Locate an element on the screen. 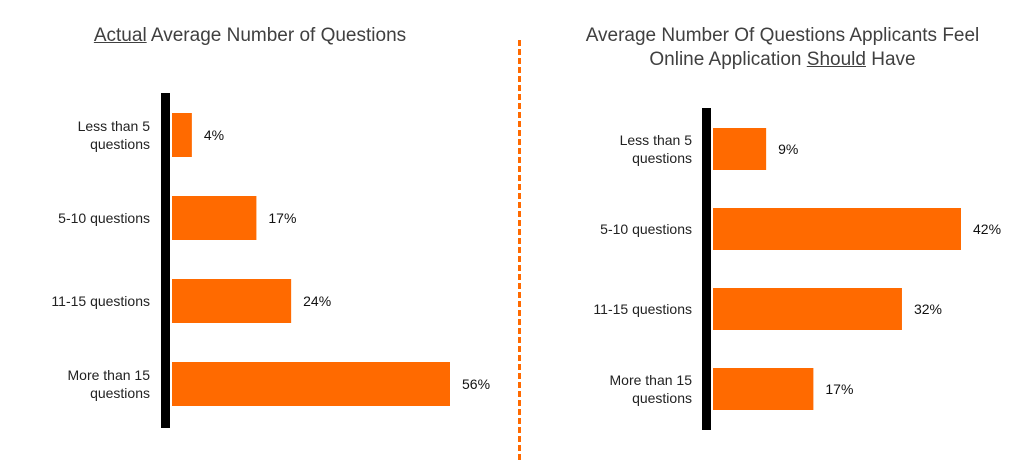  dashed-divider is located at coordinates (519, 250).